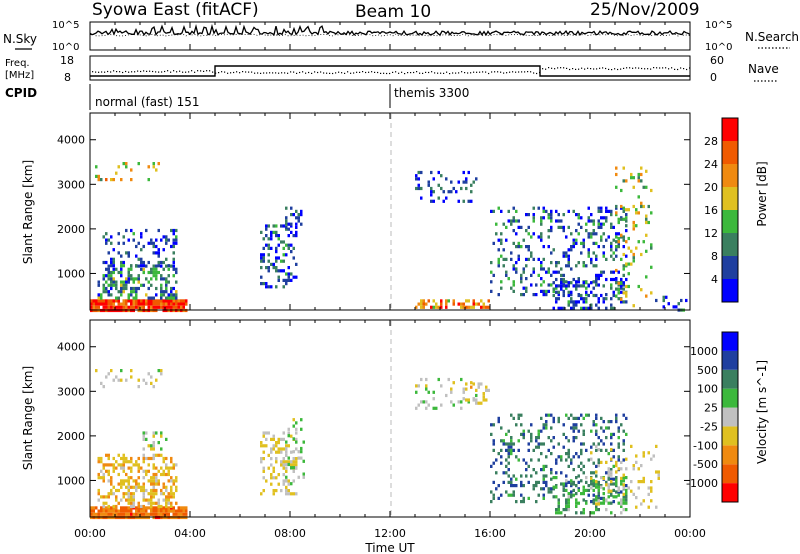 This screenshot has width=800, height=554. What do you see at coordinates (730, 379) in the screenshot?
I see `colorbar-segment` at bounding box center [730, 379].